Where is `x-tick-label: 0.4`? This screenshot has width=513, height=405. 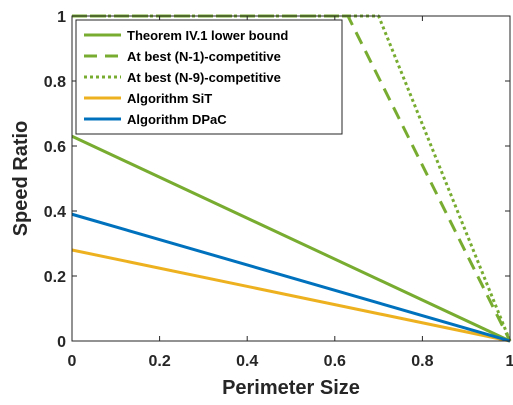
x-tick-label: 0.4 is located at coordinates (247, 361).